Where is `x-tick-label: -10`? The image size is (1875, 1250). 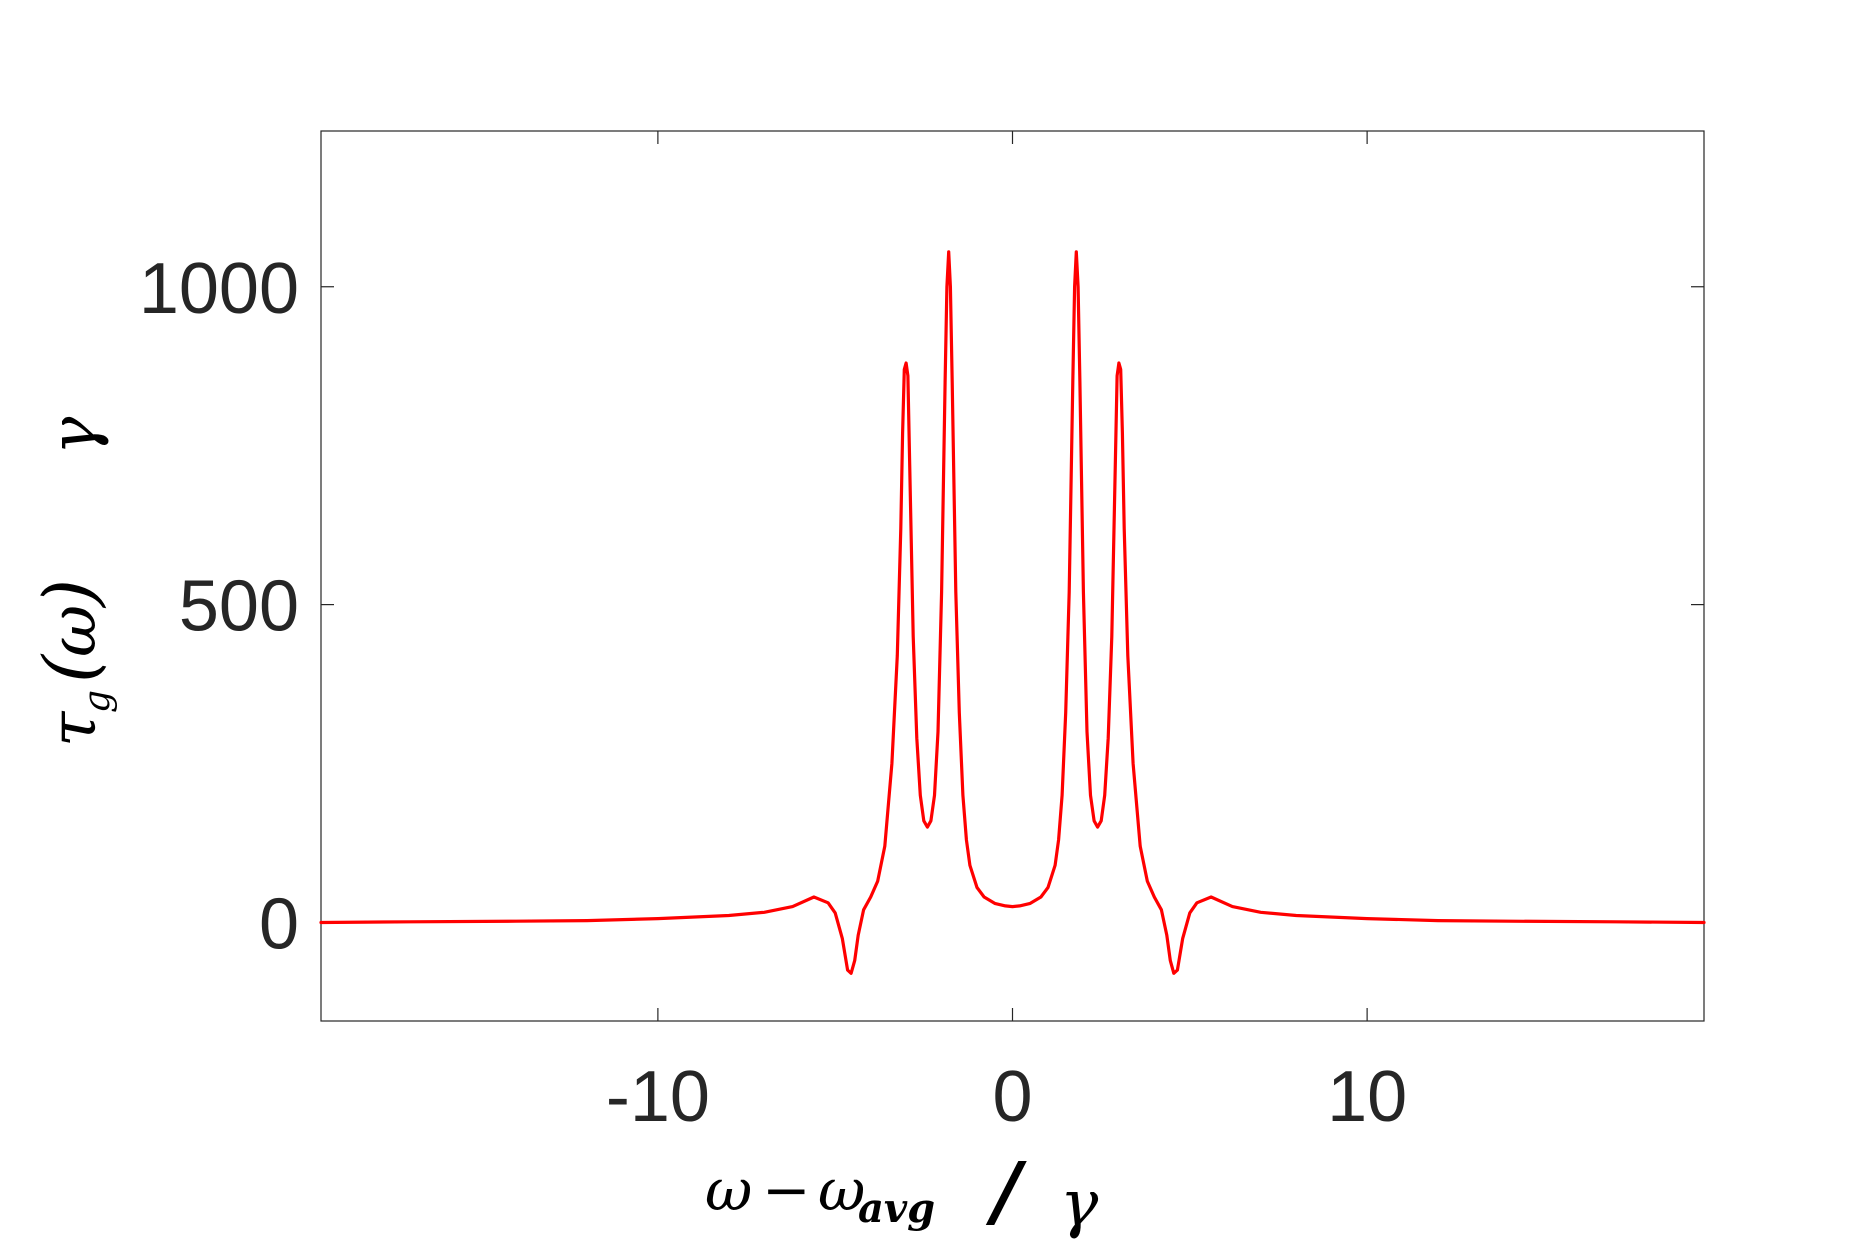 x-tick-label: -10 is located at coordinates (658, 1097).